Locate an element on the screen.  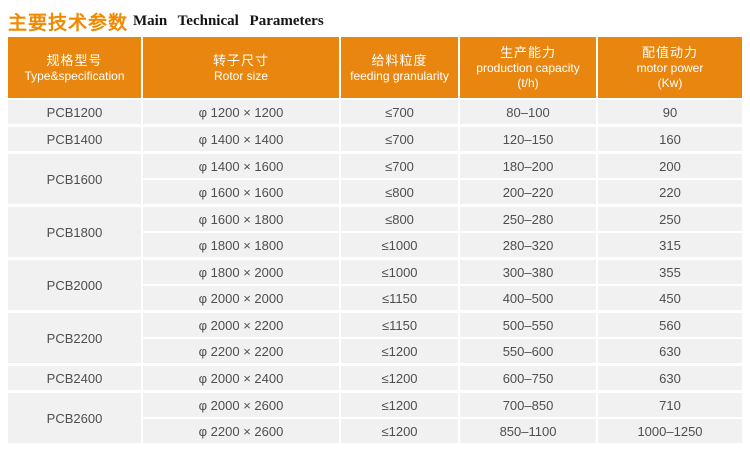
cell-power: 220 is located at coordinates (670, 191).